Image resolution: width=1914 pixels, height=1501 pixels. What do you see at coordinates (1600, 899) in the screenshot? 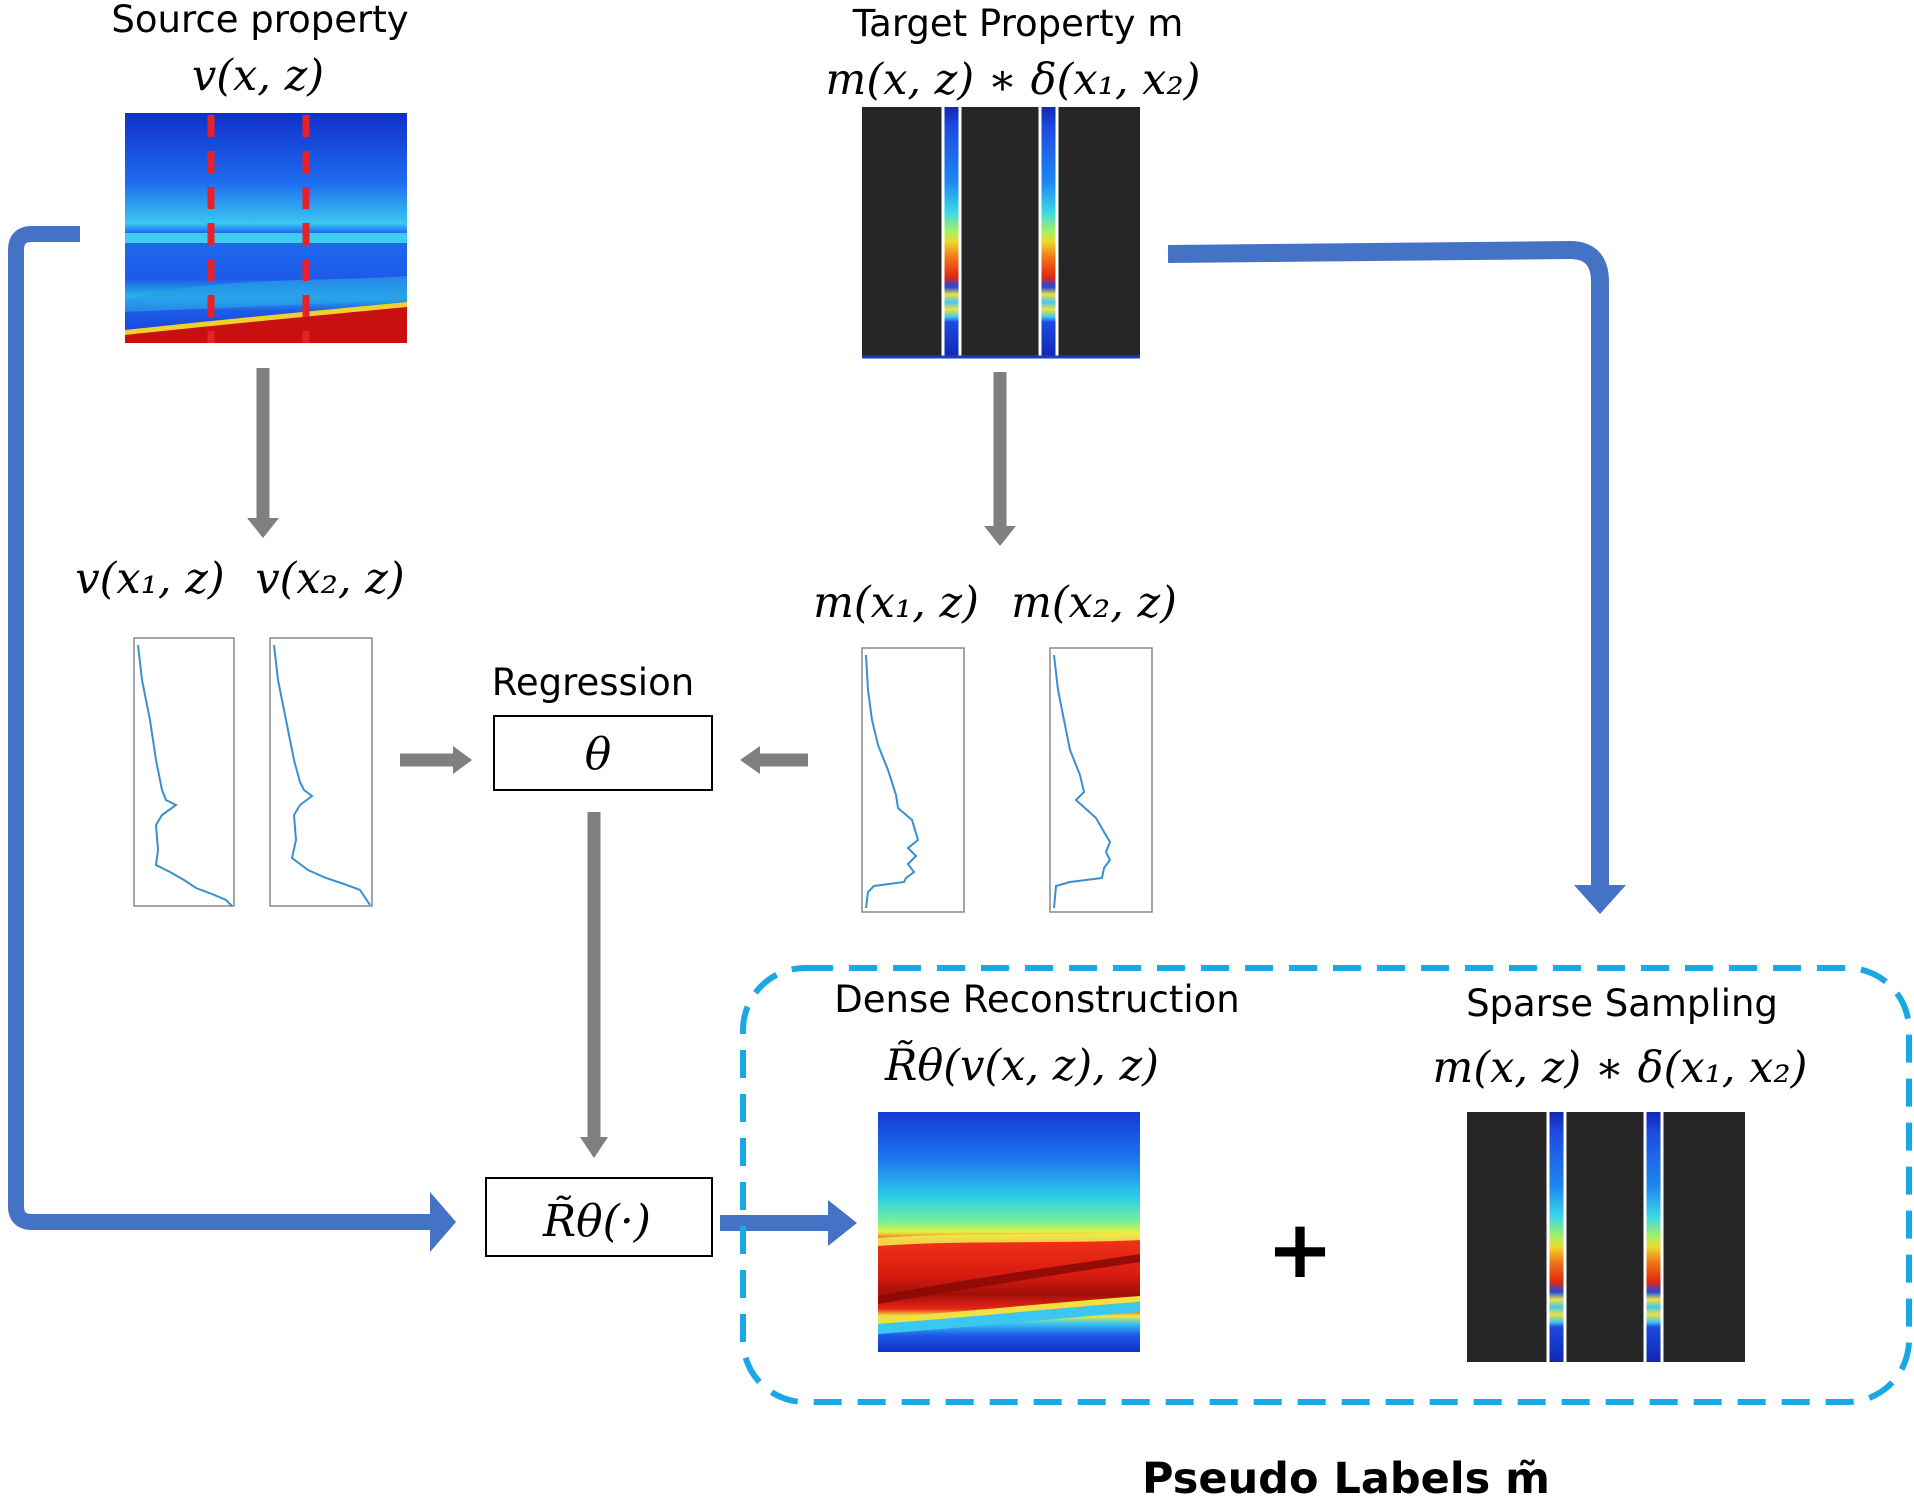
I see `arrow-target-to-sparse-head` at bounding box center [1600, 899].